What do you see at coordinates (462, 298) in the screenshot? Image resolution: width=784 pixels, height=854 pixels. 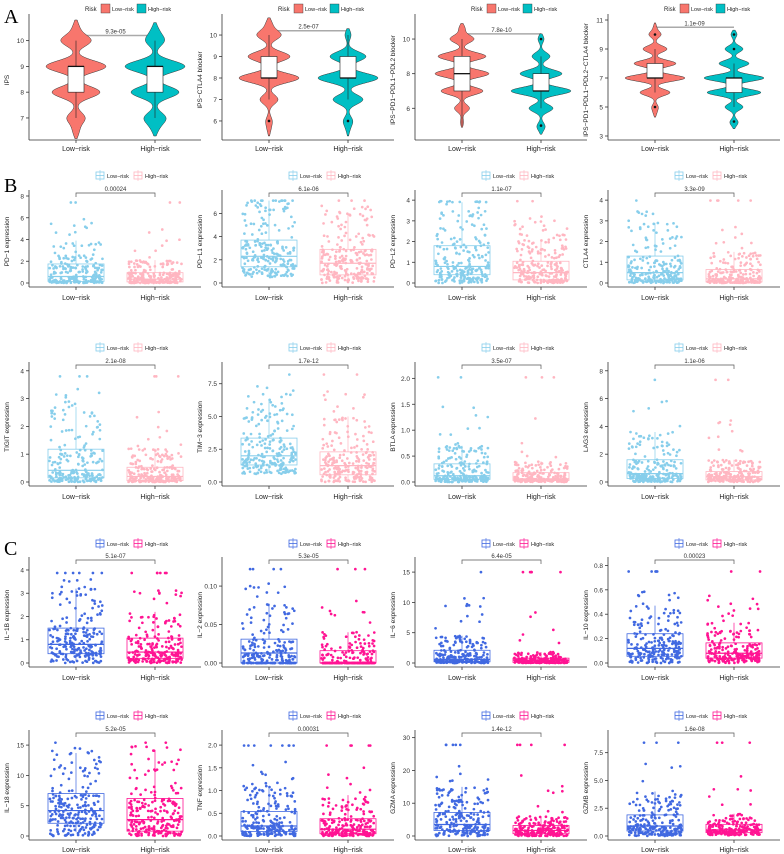 I see `x-tick-label: Low−risk` at bounding box center [462, 298].